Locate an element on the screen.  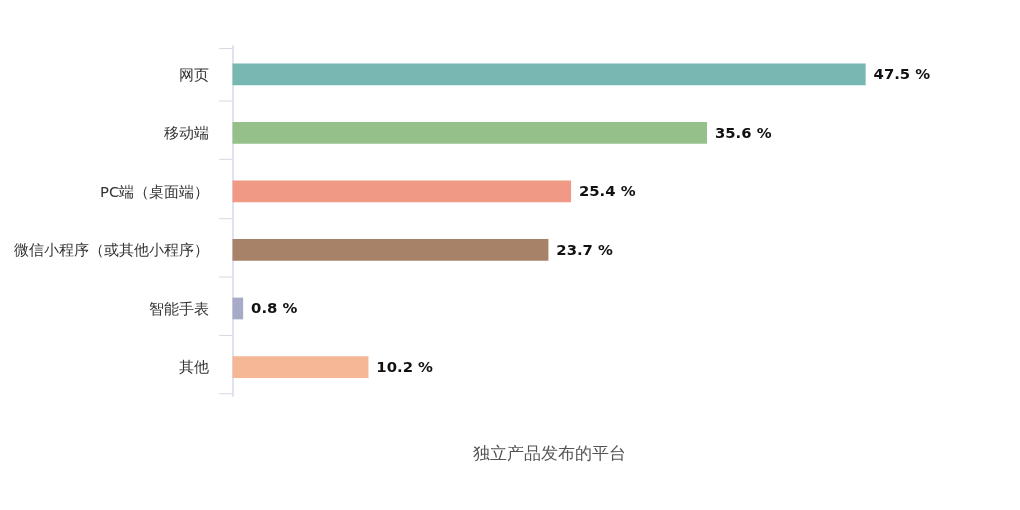
data-label: 23.7 % is located at coordinates (585, 249).